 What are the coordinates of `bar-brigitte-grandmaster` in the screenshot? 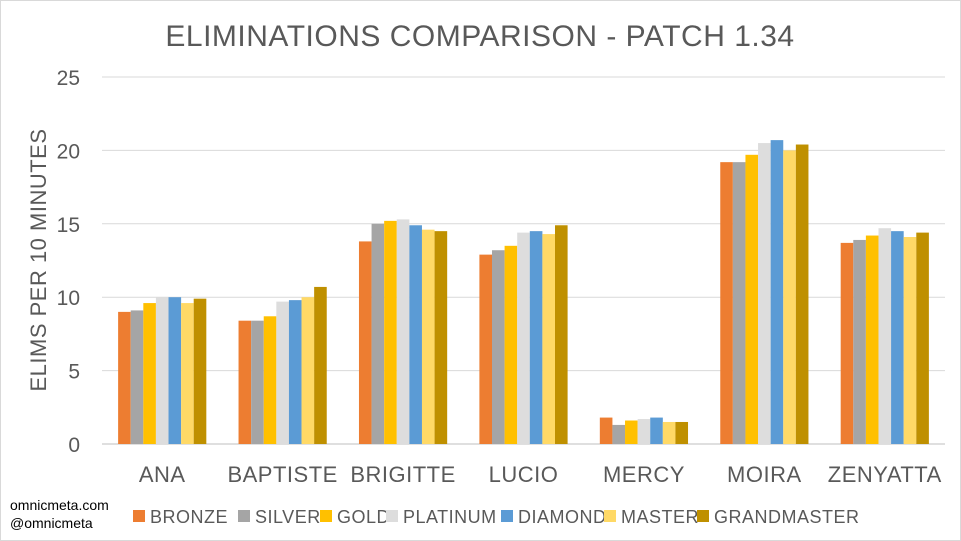 It's located at (441, 337).